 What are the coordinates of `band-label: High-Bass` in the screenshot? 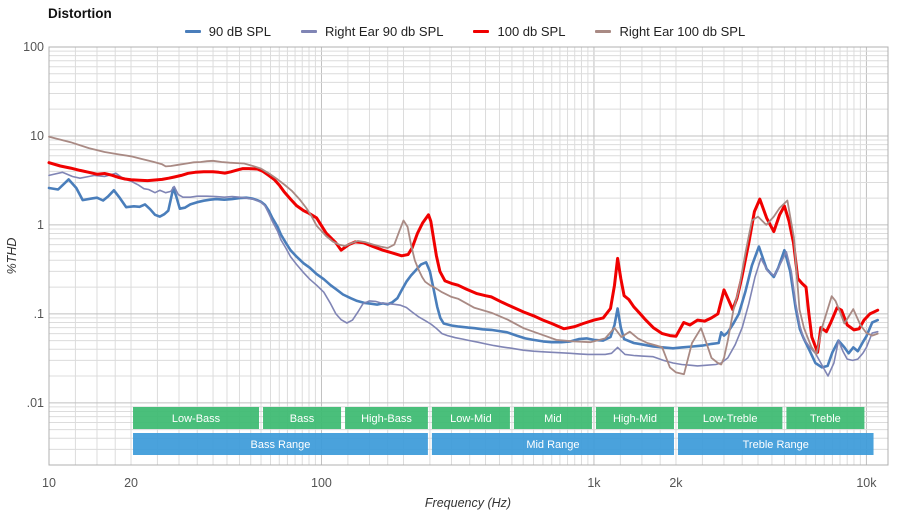 It's located at (386, 419).